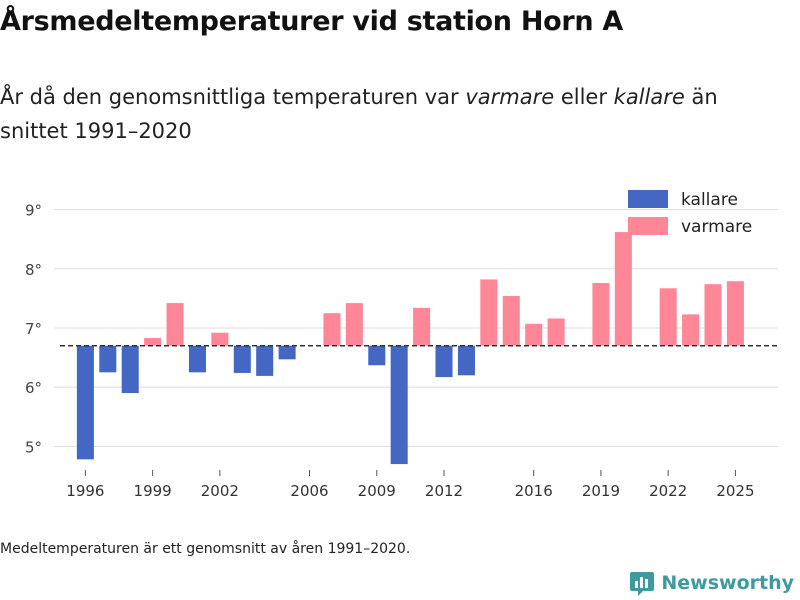 The image size is (800, 600). Describe the element at coordinates (130, 369) in the screenshot. I see `bar-1998` at that location.